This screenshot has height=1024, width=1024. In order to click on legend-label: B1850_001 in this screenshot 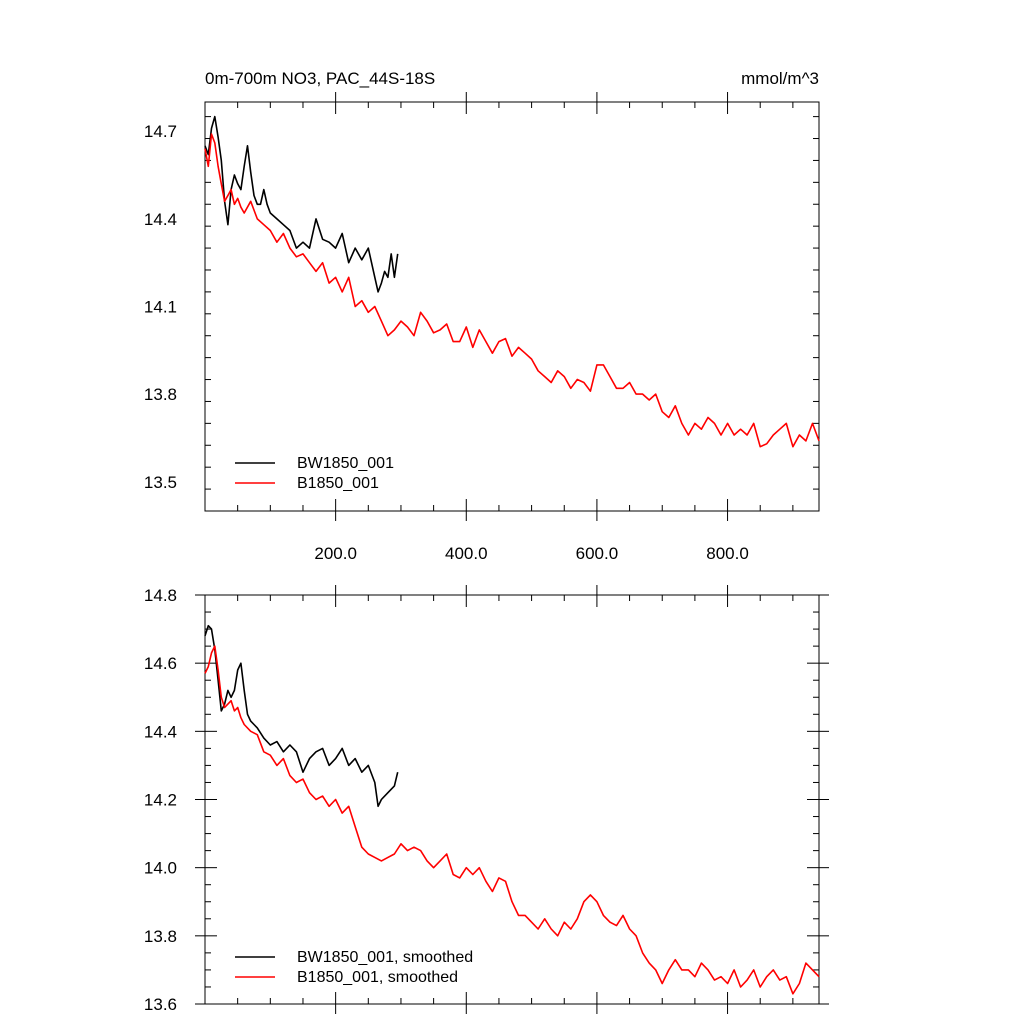, I will do `click(338, 483)`.